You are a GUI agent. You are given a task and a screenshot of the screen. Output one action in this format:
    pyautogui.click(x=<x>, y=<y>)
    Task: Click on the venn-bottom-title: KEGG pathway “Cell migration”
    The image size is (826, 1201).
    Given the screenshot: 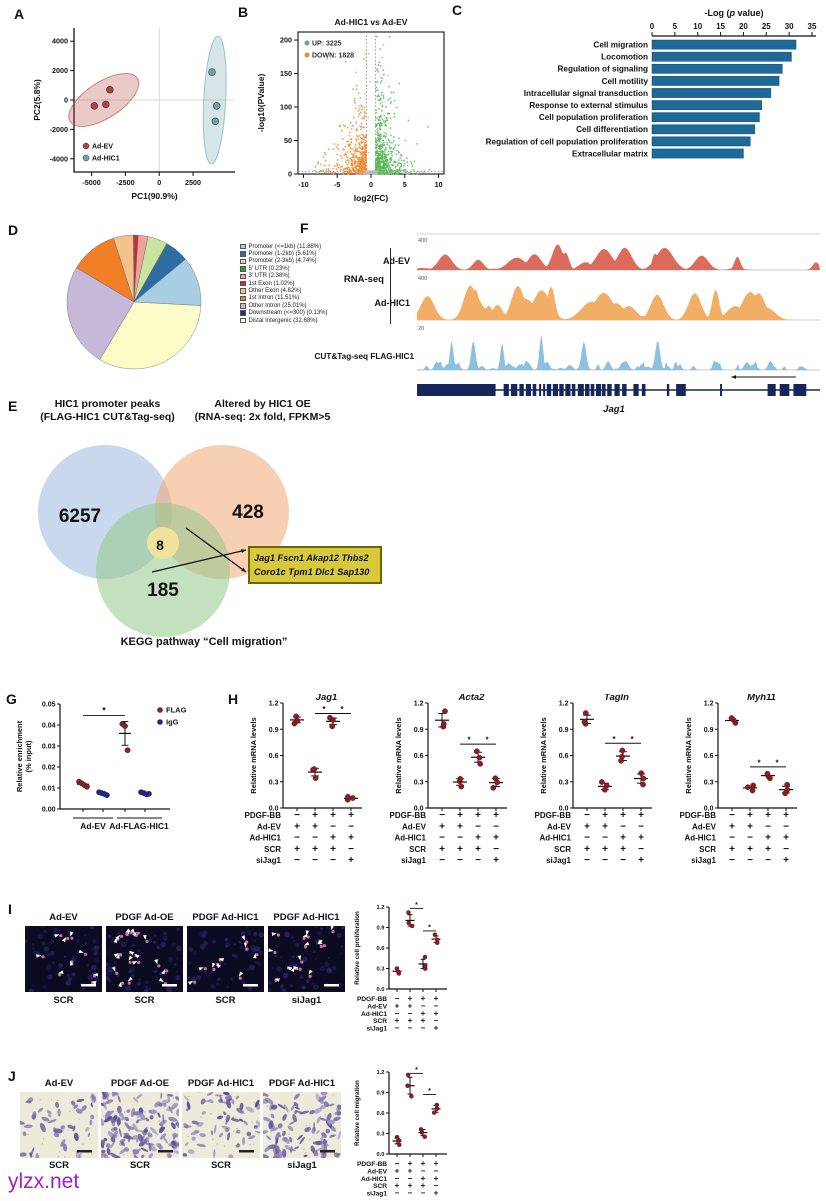 What is the action you would take?
    pyautogui.click(x=204, y=642)
    